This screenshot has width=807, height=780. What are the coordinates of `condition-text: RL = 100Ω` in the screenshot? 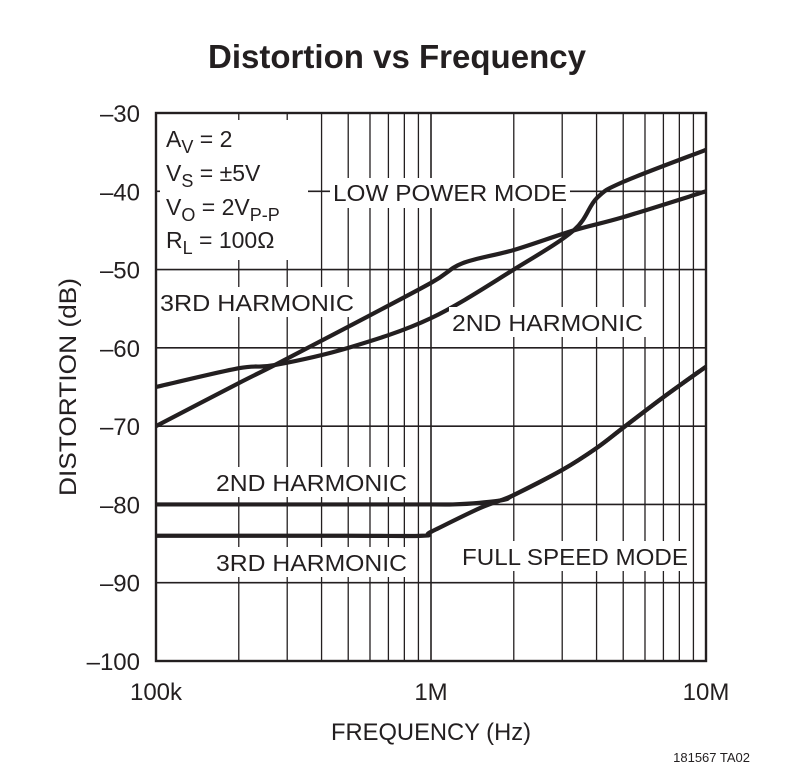 It's located at (220, 242).